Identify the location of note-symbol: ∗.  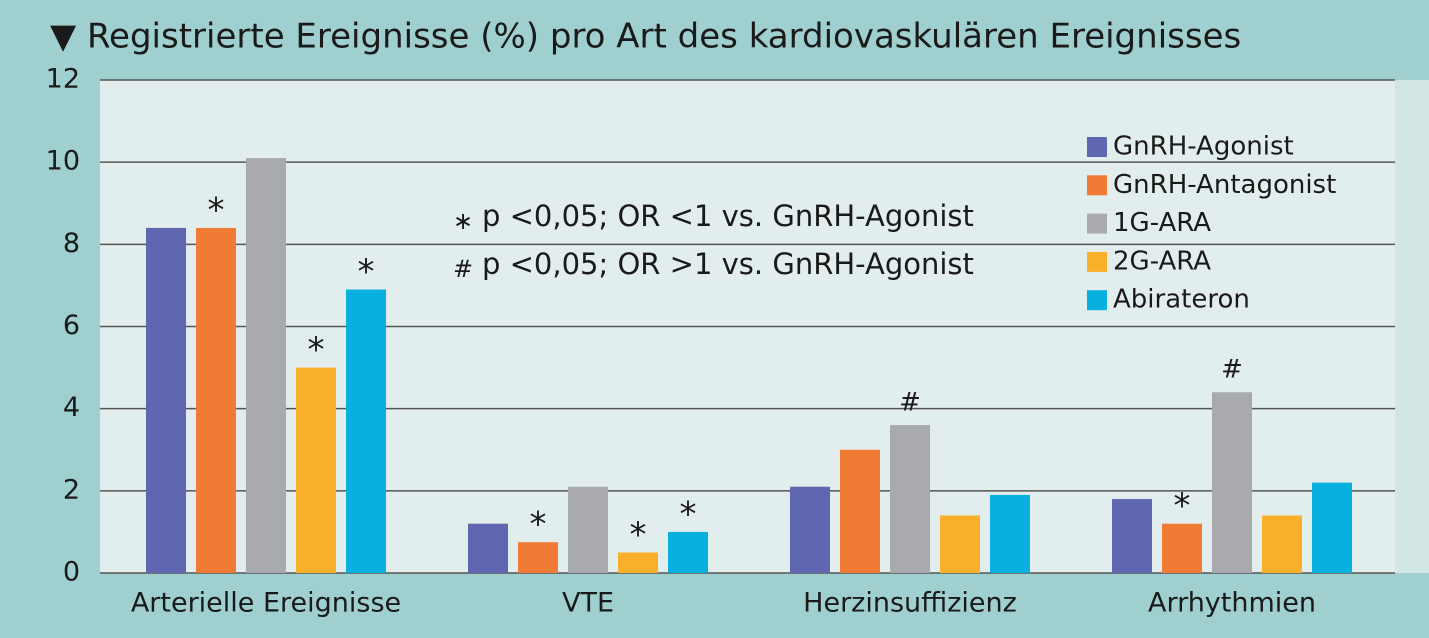
(463, 221).